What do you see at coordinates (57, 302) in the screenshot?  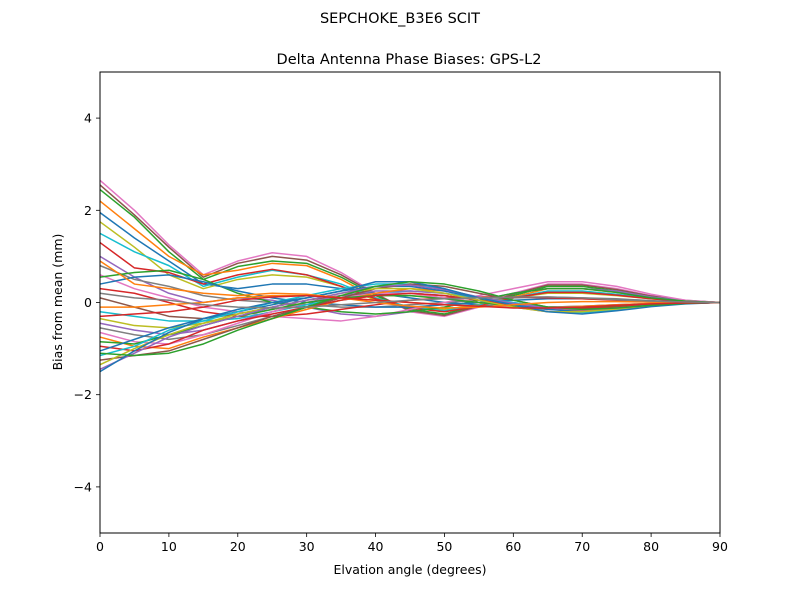 I see `y-axis-label: Bias from mean (mm)` at bounding box center [57, 302].